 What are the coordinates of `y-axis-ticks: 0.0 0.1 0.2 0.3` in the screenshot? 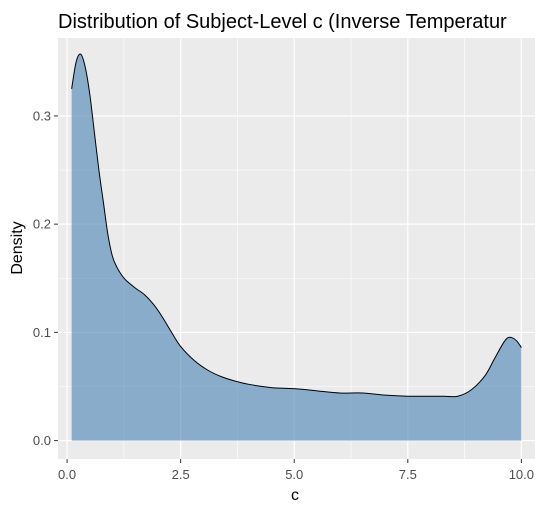 It's located at (45, 278).